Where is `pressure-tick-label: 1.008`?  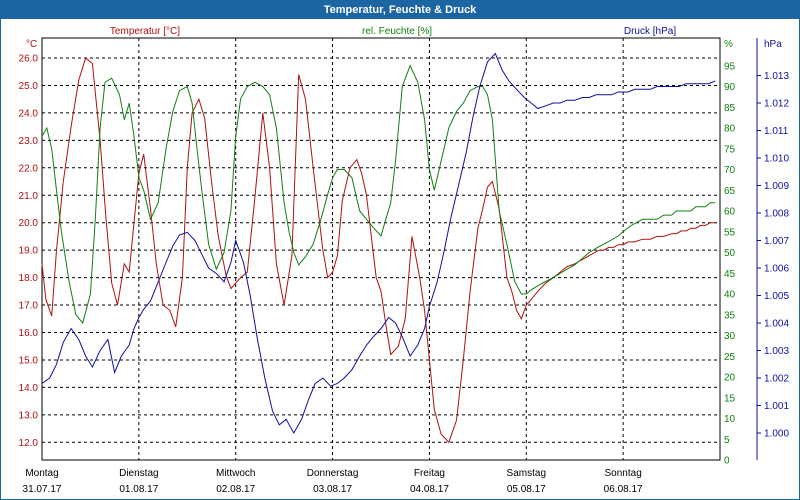
pressure-tick-label: 1.008 is located at coordinates (776, 214).